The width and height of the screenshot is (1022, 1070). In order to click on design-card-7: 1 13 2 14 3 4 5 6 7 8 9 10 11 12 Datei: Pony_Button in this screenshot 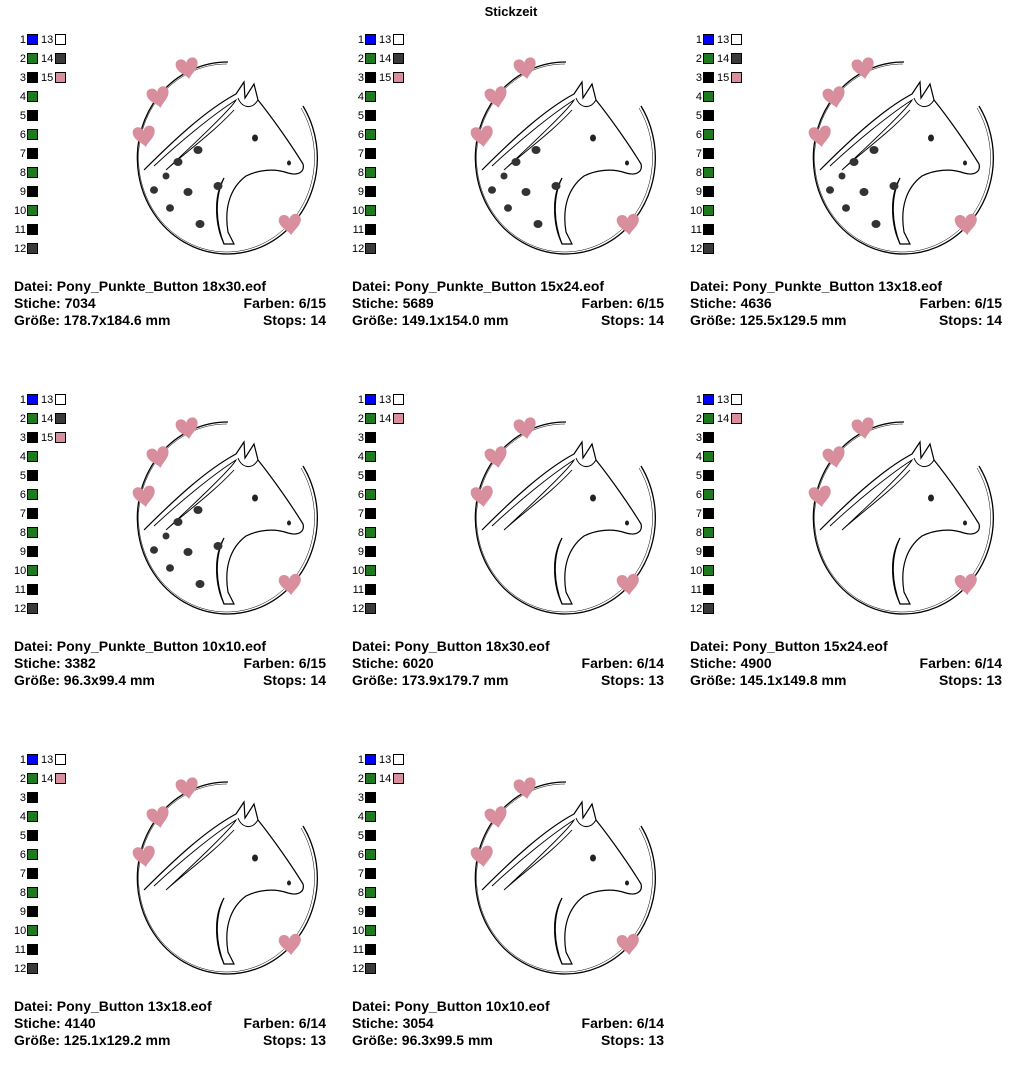, I will do `click(174, 900)`.